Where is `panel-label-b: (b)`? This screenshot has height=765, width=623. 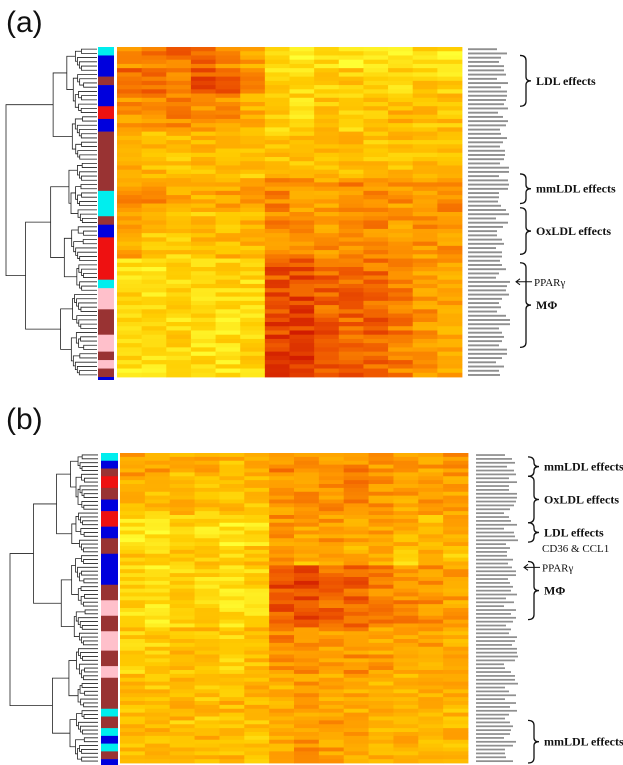
panel-label-b: (b) is located at coordinates (24, 419).